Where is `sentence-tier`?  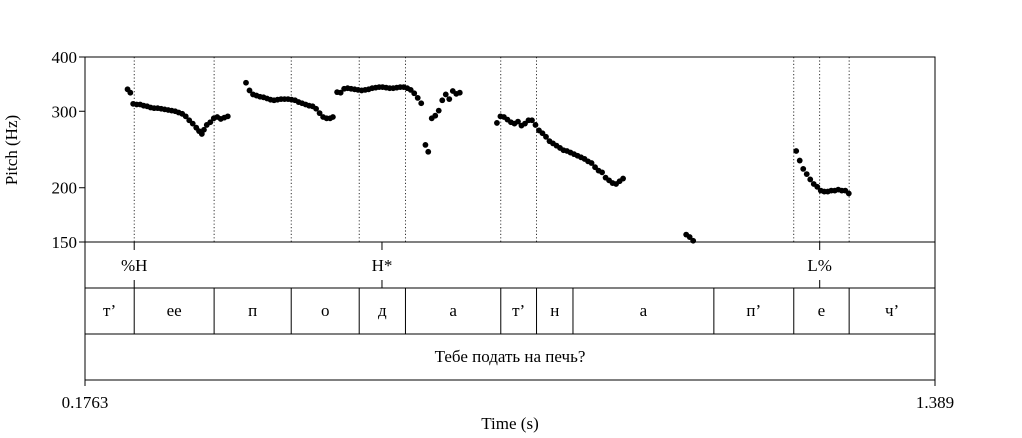
sentence-tier is located at coordinates (510, 357).